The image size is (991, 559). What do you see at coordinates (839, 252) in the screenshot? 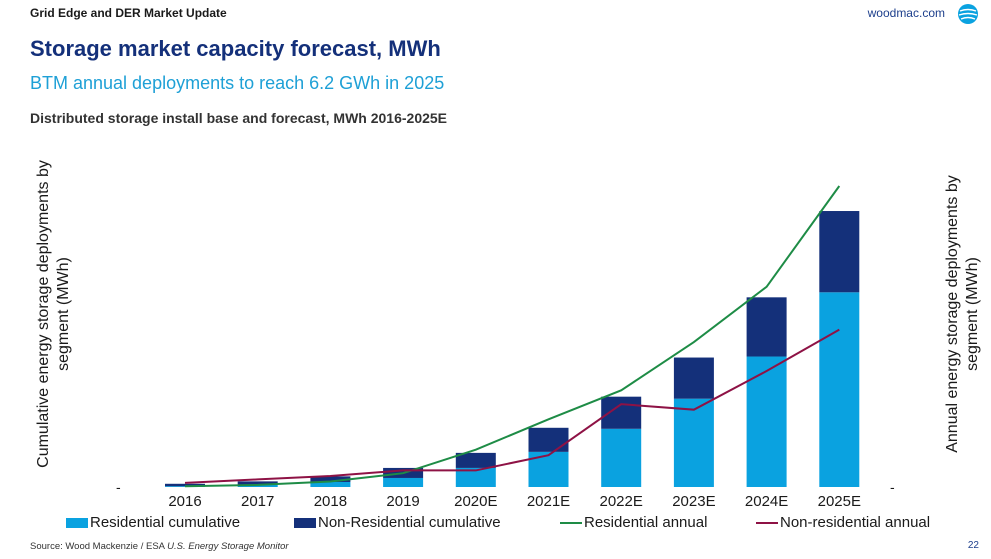
I see `bar-non-residential-cumulative-2025E` at bounding box center [839, 252].